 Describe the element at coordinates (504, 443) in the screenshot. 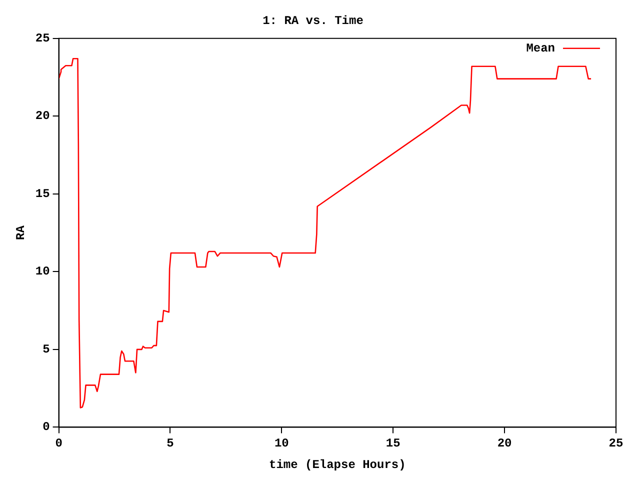

I see `x-tick-label: 20` at that location.